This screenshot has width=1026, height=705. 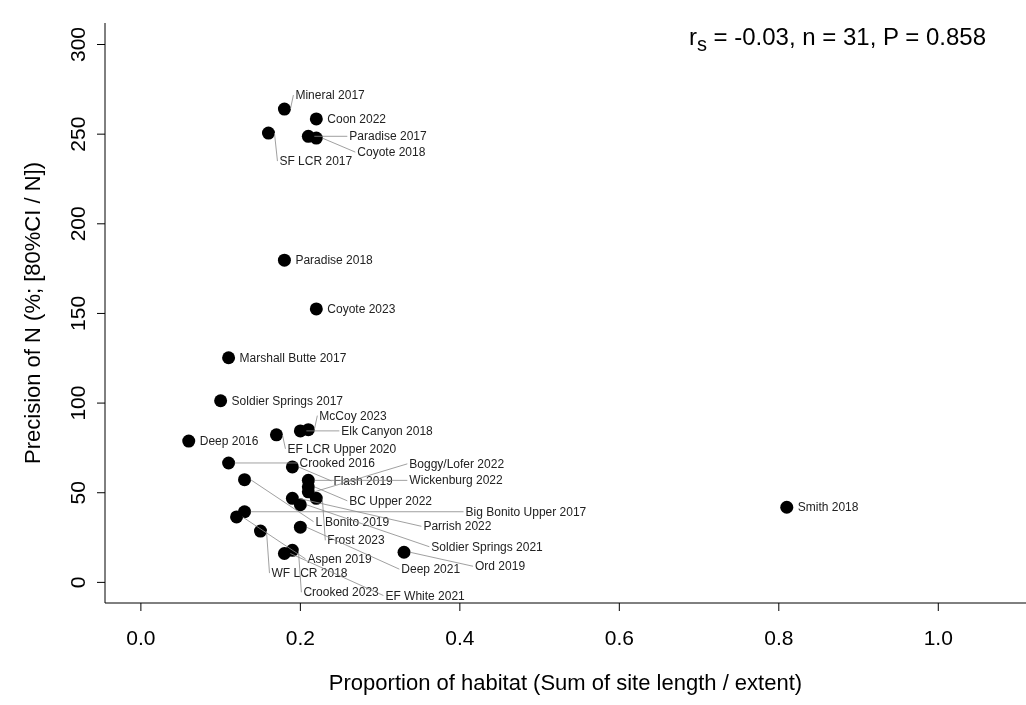 I want to click on y-tick-label: 100, so click(x=77, y=403).